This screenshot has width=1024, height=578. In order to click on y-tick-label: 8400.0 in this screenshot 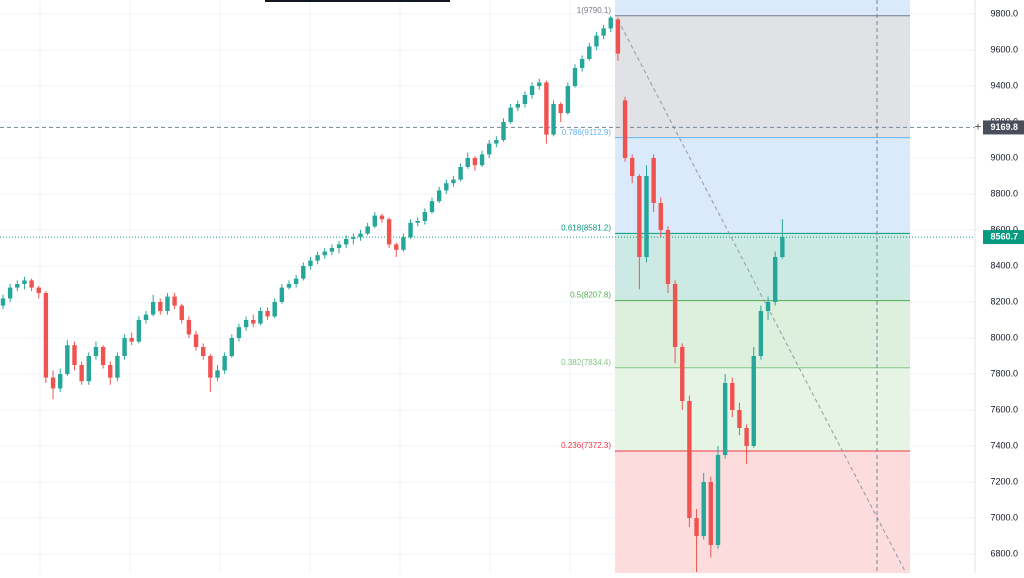, I will do `click(1004, 265)`.